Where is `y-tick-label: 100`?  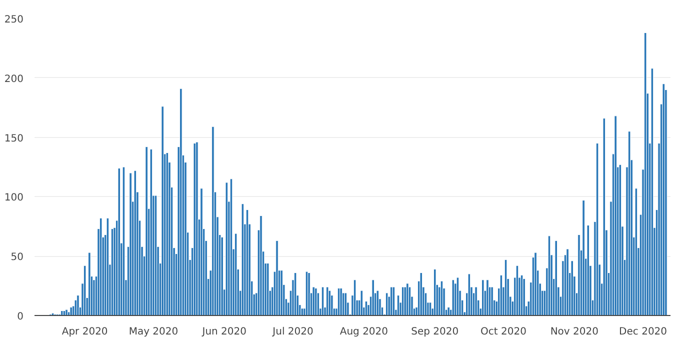
y-tick-label: 100 is located at coordinates (14, 198).